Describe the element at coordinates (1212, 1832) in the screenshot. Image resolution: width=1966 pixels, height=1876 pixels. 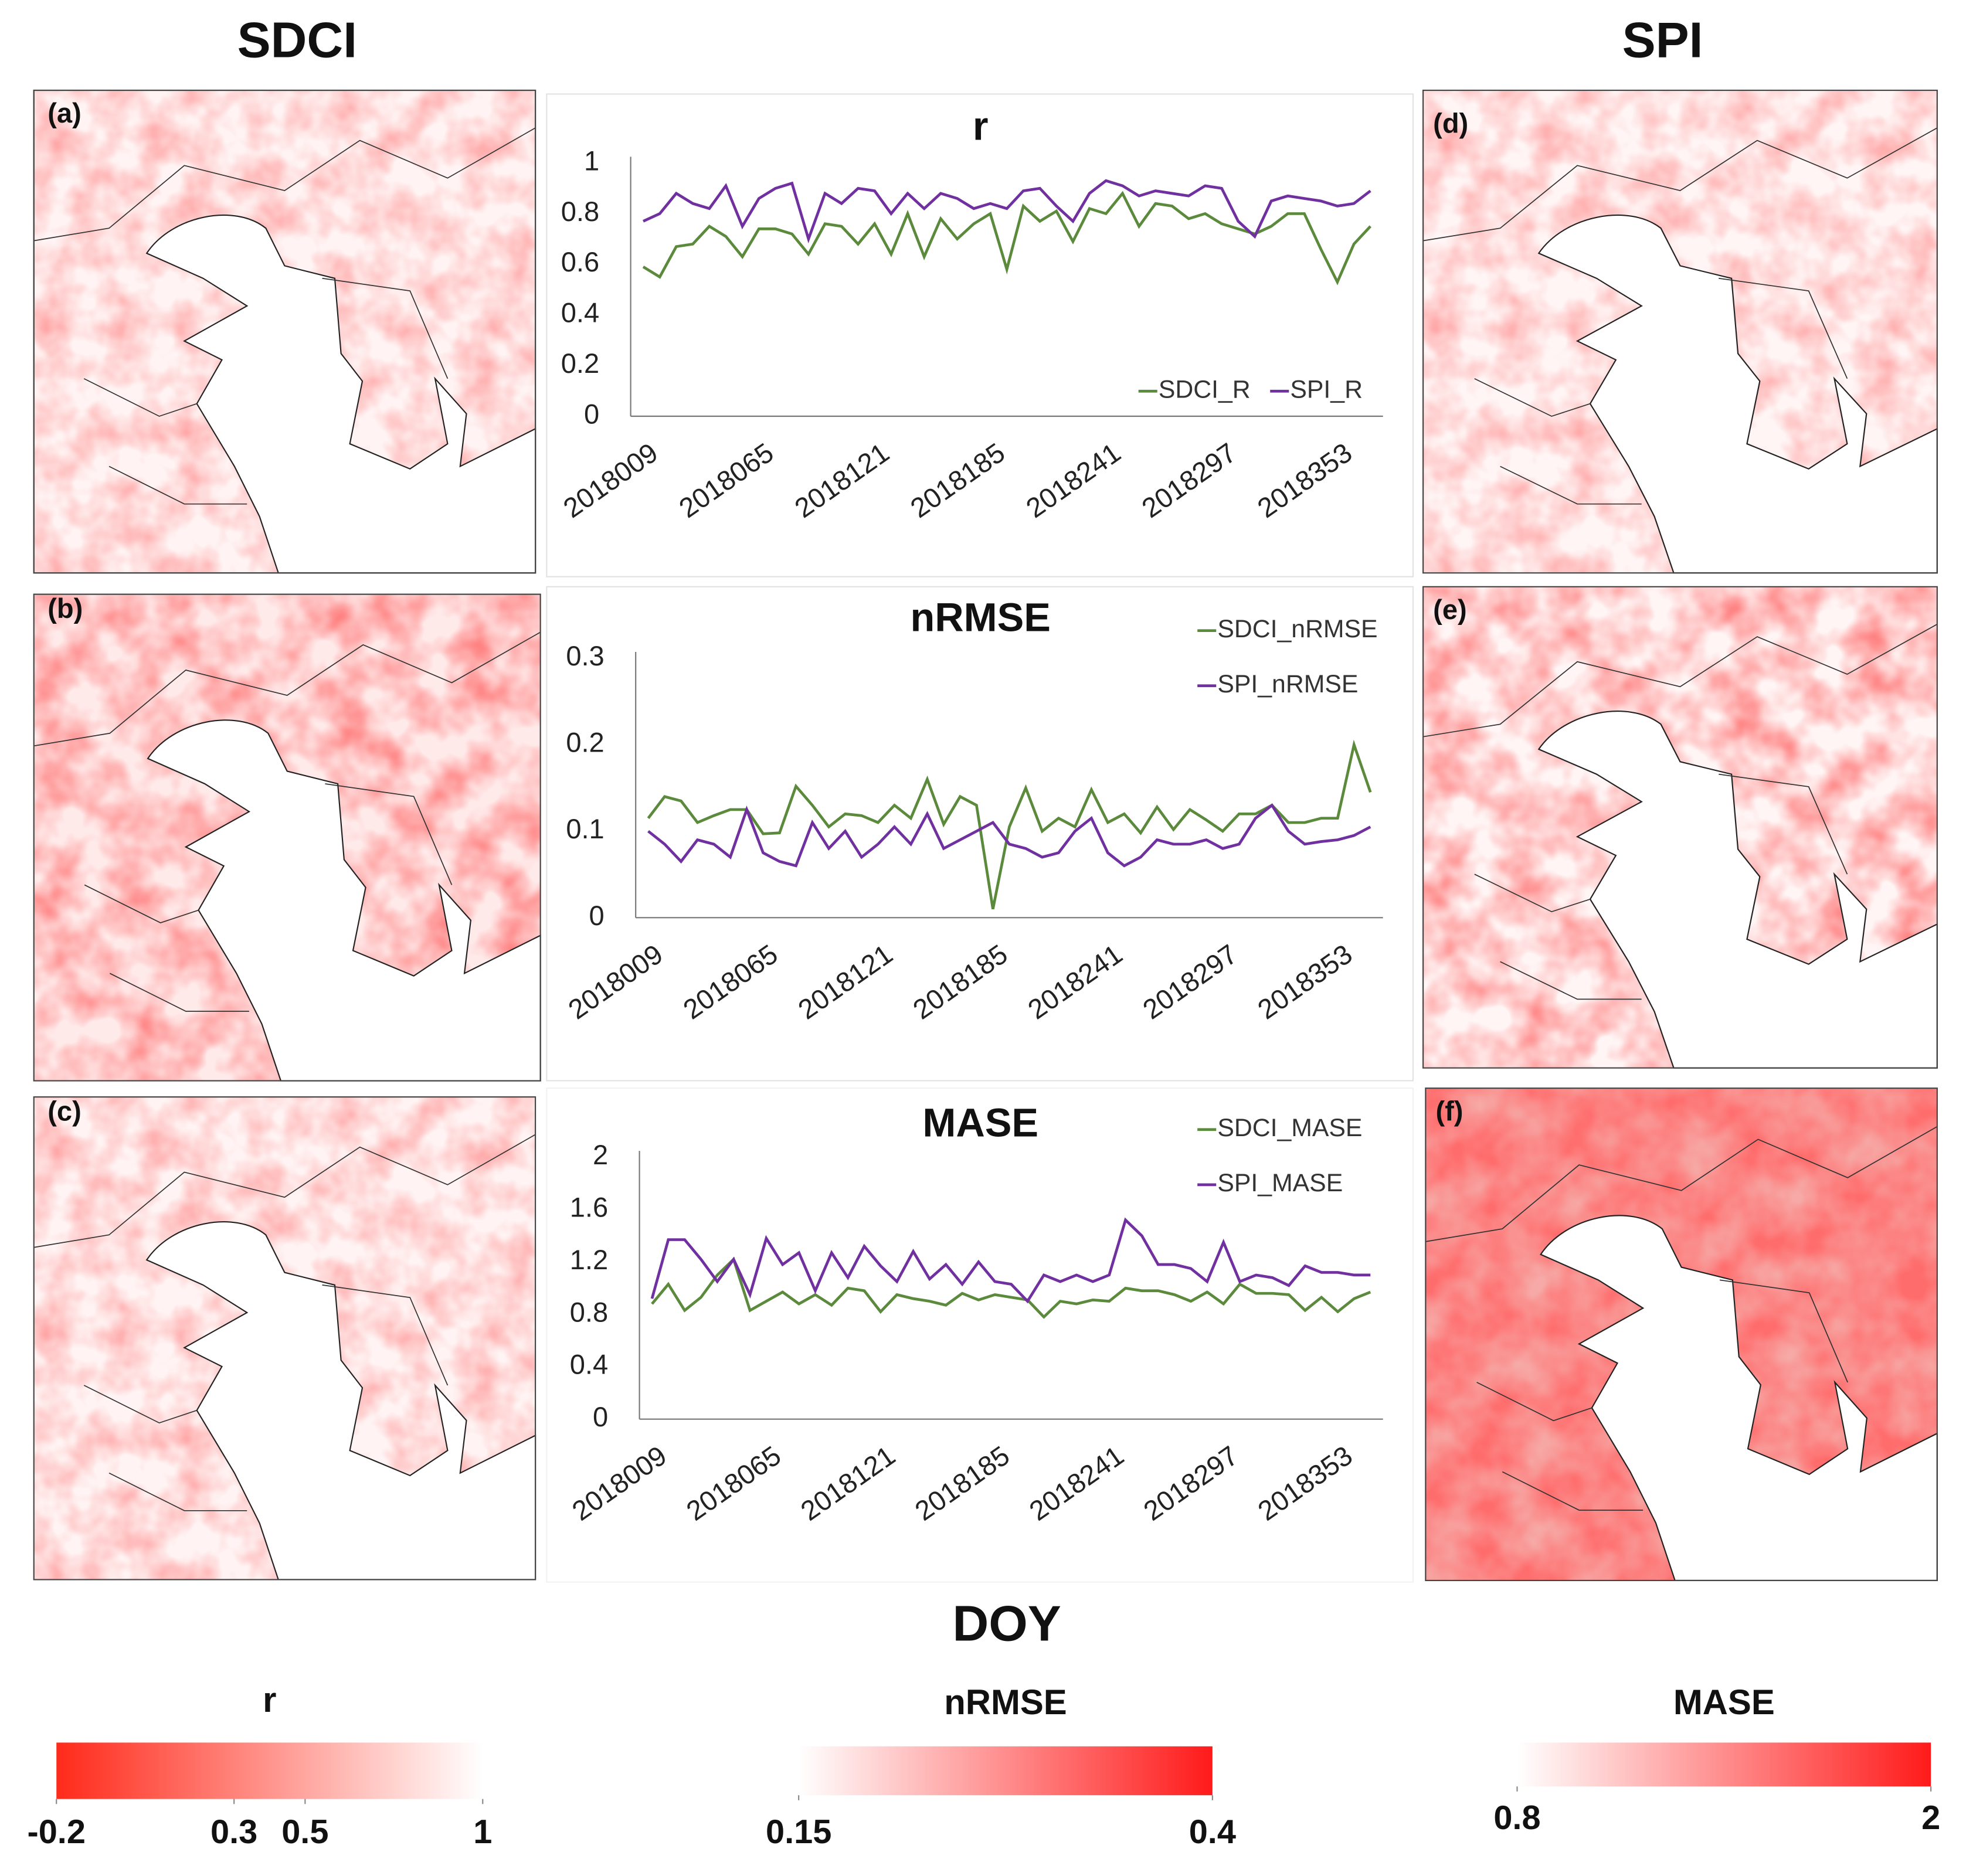
I see `colorbar-tick-label: 0.4` at that location.